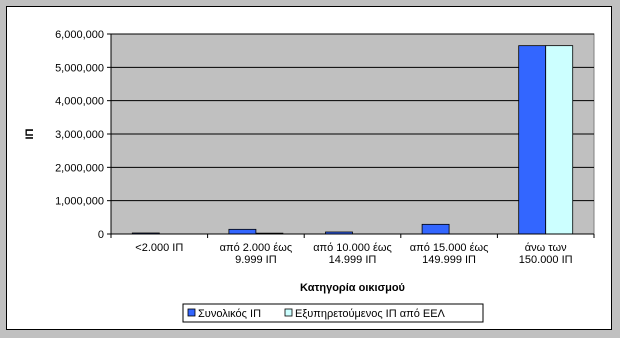 The image size is (620, 338). What do you see at coordinates (352, 288) in the screenshot?
I see `x-axis-title: Κατηγορία οικισμού` at bounding box center [352, 288].